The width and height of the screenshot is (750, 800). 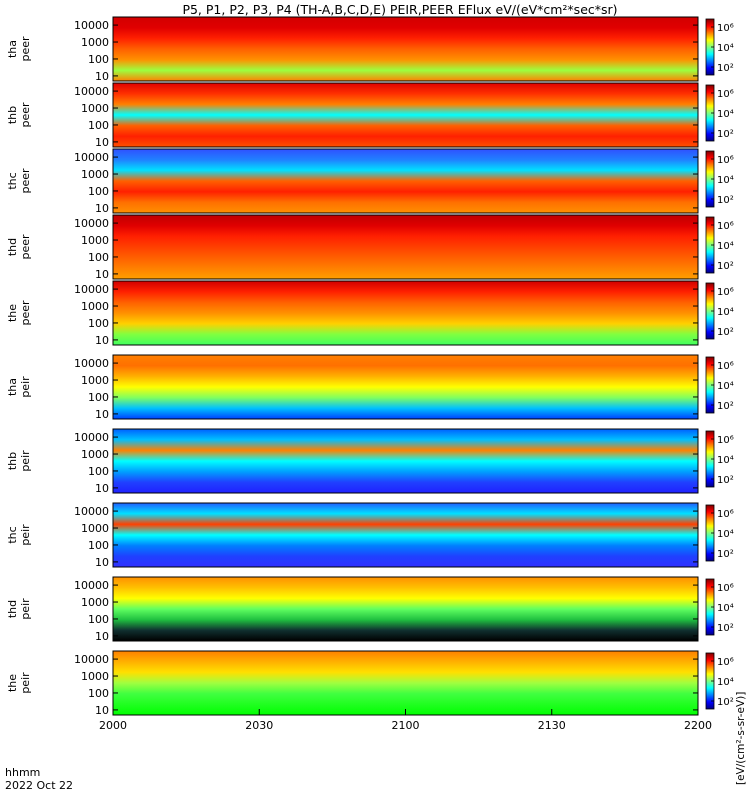 I want to click on panel-the-peer: 10000 1000 100 10 thepeer, so click(x=352, y=313).